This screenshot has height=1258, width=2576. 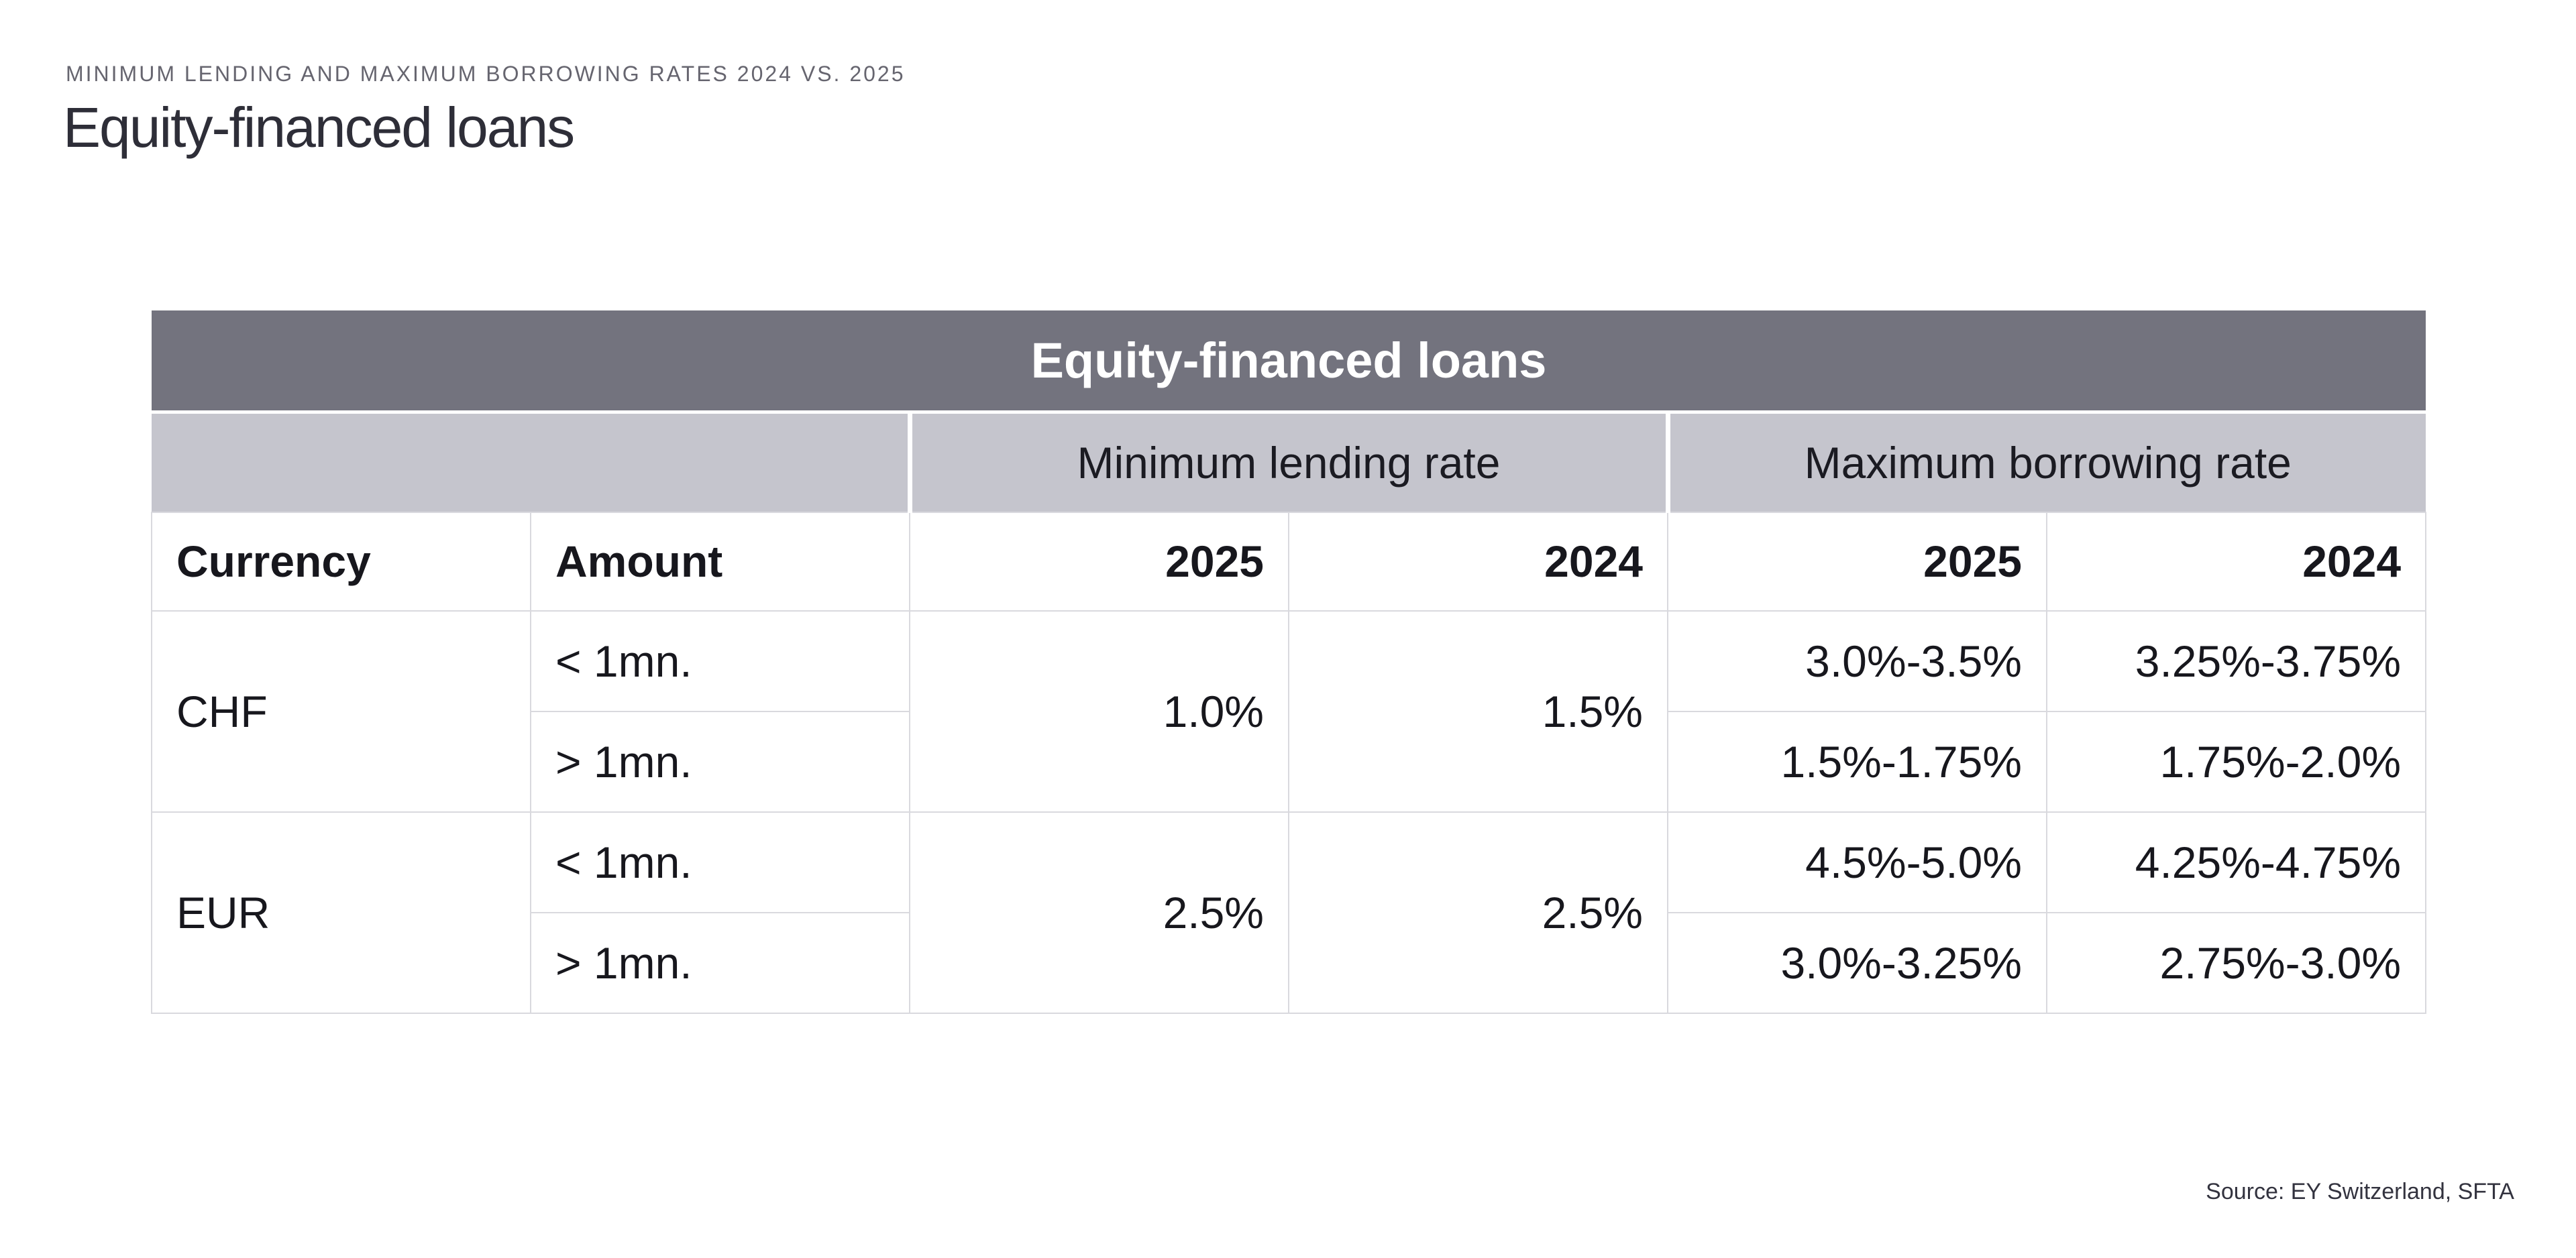 What do you see at coordinates (319, 127) in the screenshot?
I see `page-title: Equity-financed loans` at bounding box center [319, 127].